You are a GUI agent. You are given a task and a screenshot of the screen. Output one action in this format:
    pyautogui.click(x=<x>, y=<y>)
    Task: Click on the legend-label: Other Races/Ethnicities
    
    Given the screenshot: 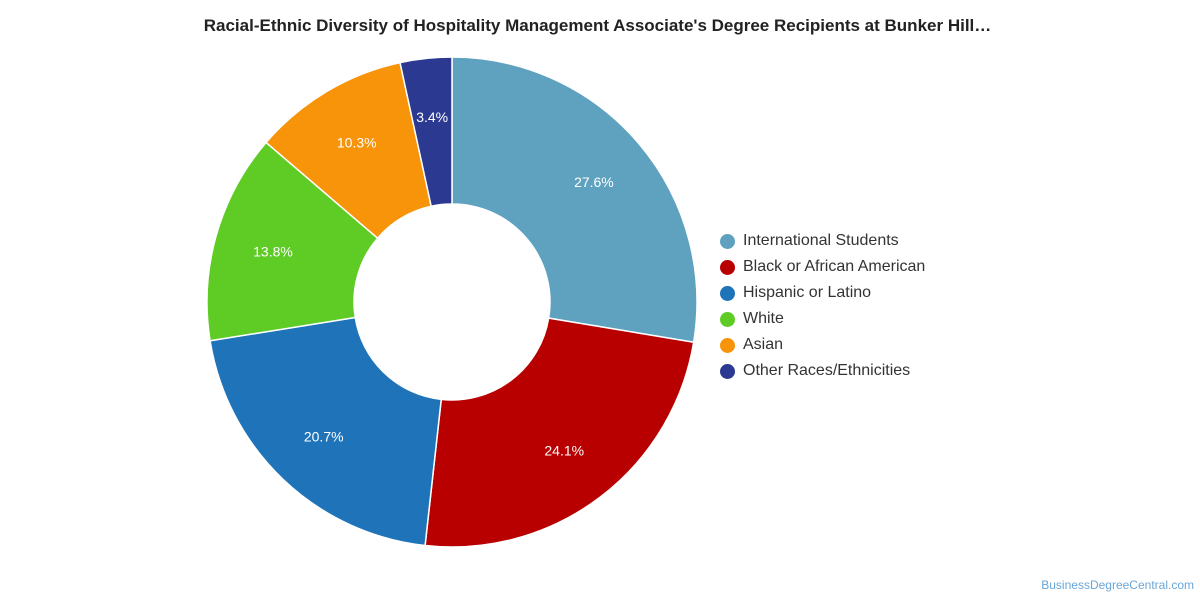 What is the action you would take?
    pyautogui.click(x=827, y=370)
    